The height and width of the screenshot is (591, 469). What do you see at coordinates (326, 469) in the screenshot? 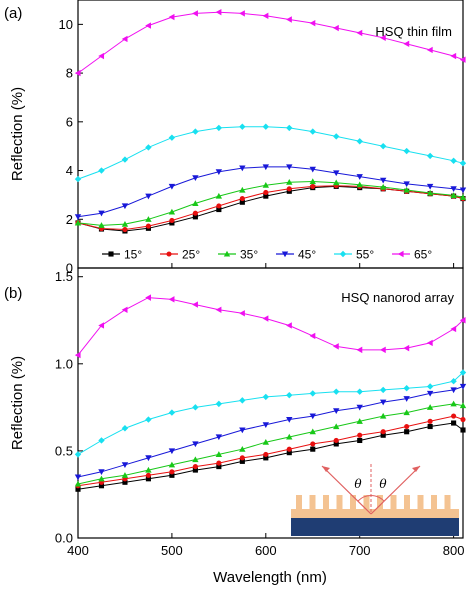
I see `incident-arrowhead` at bounding box center [326, 469].